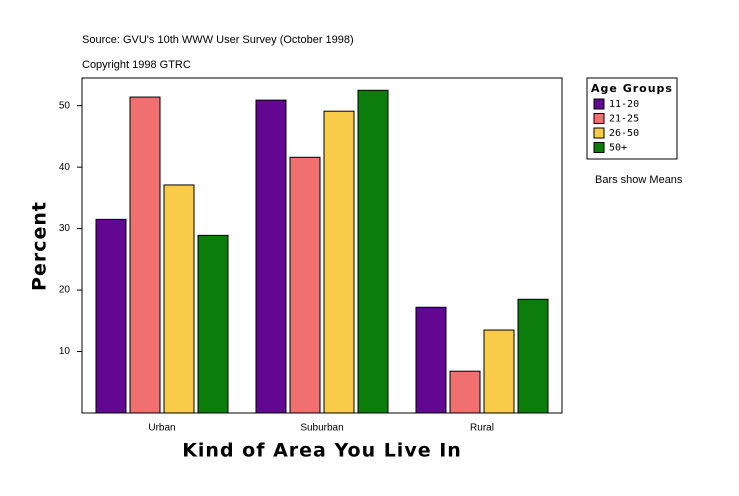  I want to click on copyright: Copyright 1998 GTRC, so click(136, 65).